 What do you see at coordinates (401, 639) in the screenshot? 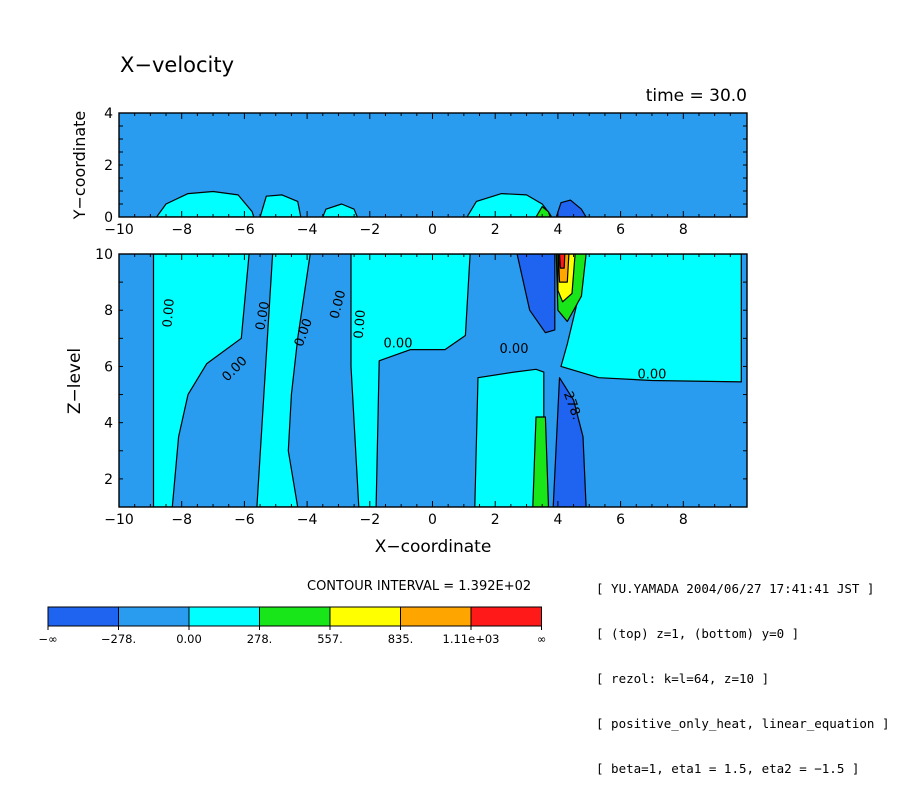
I see `legend-tick-label: 835.` at bounding box center [401, 639].